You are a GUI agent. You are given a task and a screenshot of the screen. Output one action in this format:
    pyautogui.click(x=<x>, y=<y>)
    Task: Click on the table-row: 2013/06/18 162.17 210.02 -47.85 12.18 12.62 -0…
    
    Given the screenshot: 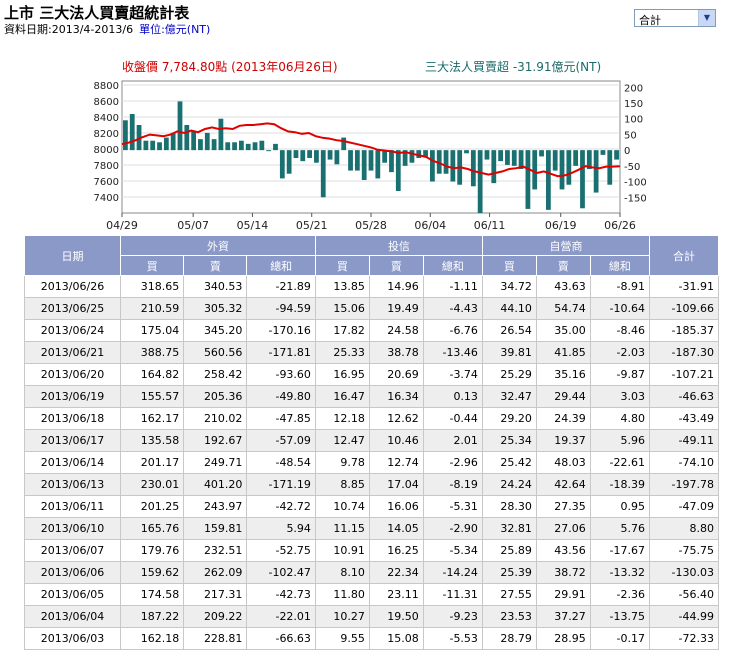 What is the action you would take?
    pyautogui.click(x=371, y=418)
    